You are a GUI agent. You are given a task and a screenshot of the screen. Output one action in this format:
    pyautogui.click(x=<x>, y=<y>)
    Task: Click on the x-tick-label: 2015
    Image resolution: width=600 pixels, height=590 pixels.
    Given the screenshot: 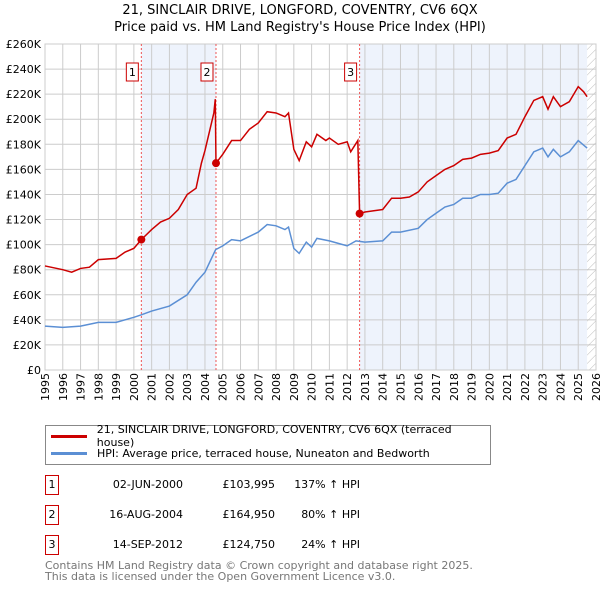 What is the action you would take?
    pyautogui.click(x=400, y=387)
    